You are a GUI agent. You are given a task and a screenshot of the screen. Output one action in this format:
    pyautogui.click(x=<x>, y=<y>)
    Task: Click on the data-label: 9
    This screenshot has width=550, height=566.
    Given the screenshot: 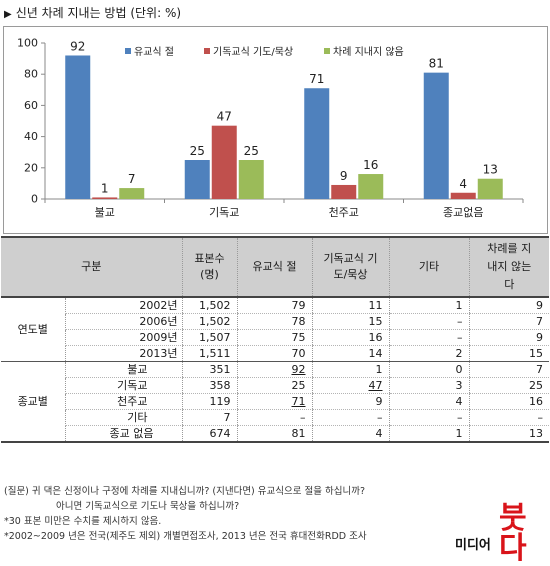 What is the action you would take?
    pyautogui.click(x=344, y=176)
    